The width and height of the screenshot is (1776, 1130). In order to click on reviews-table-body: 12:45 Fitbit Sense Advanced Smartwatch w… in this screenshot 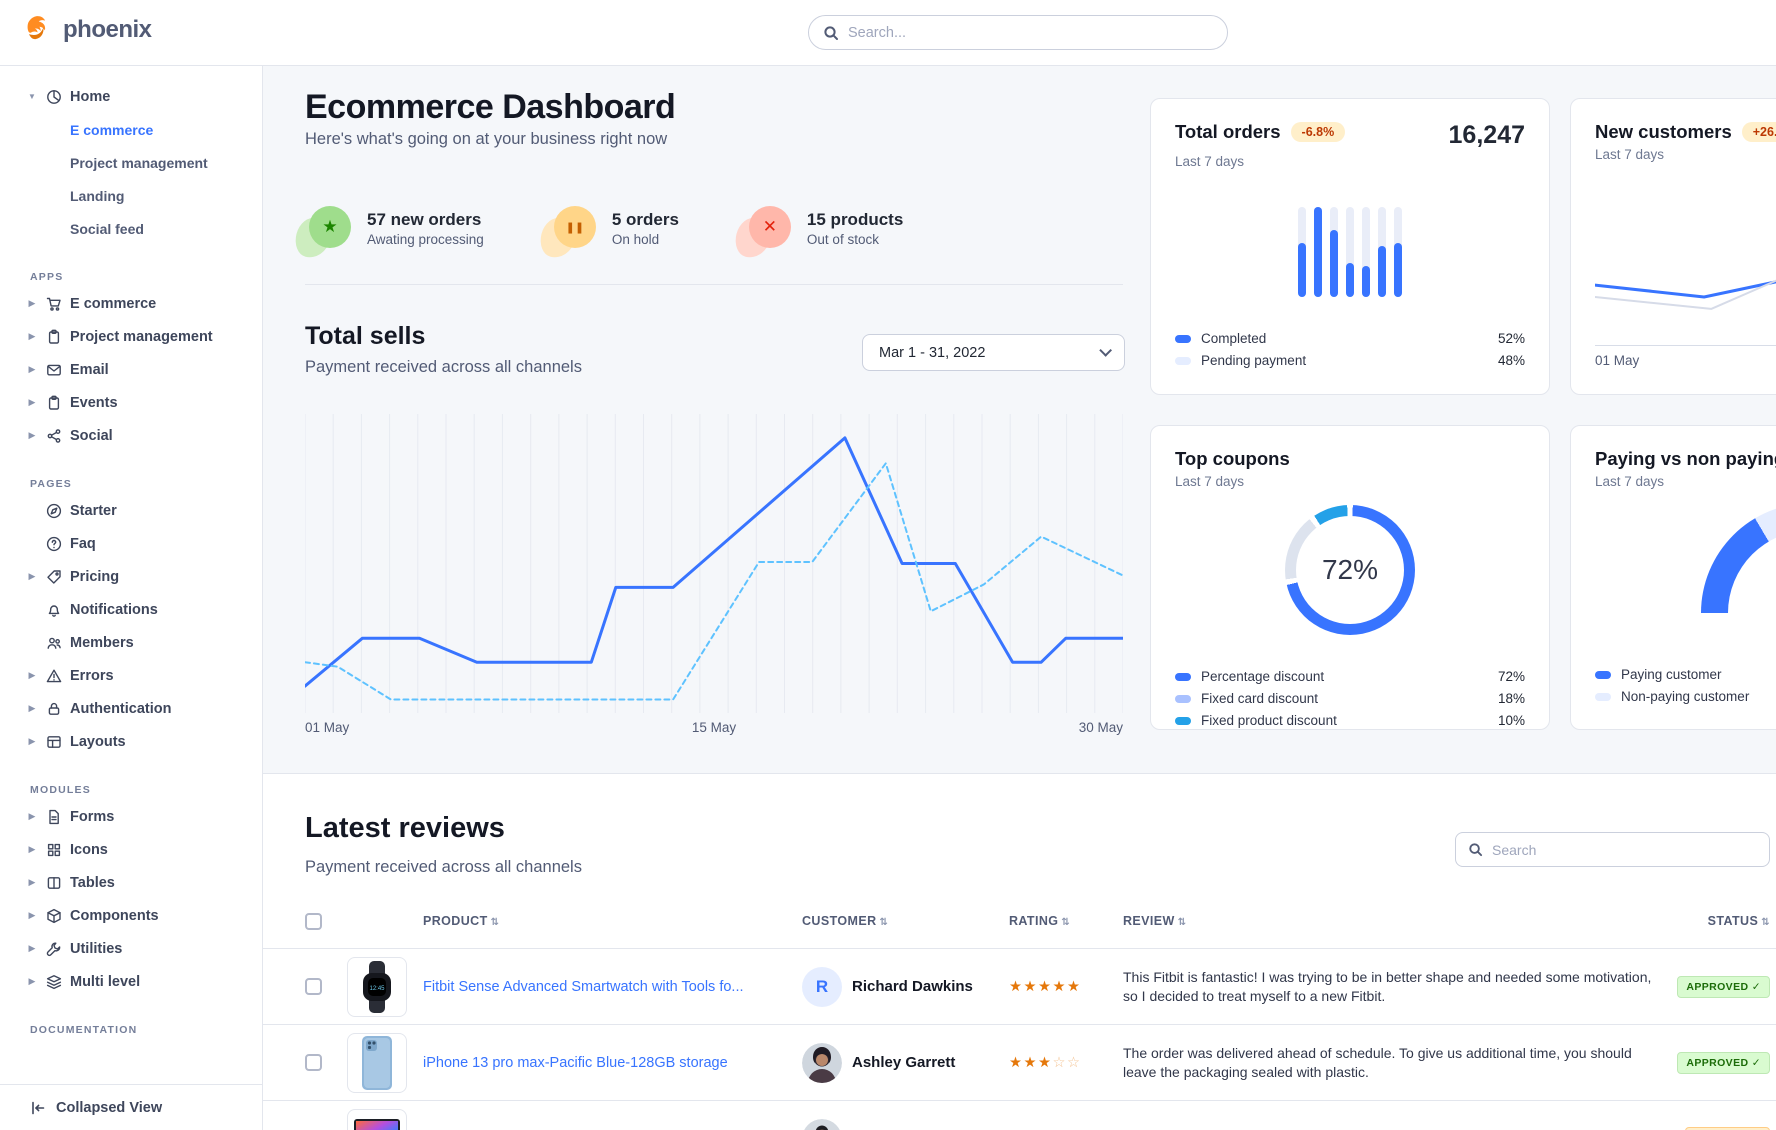, I will do `click(1019, 1039)`.